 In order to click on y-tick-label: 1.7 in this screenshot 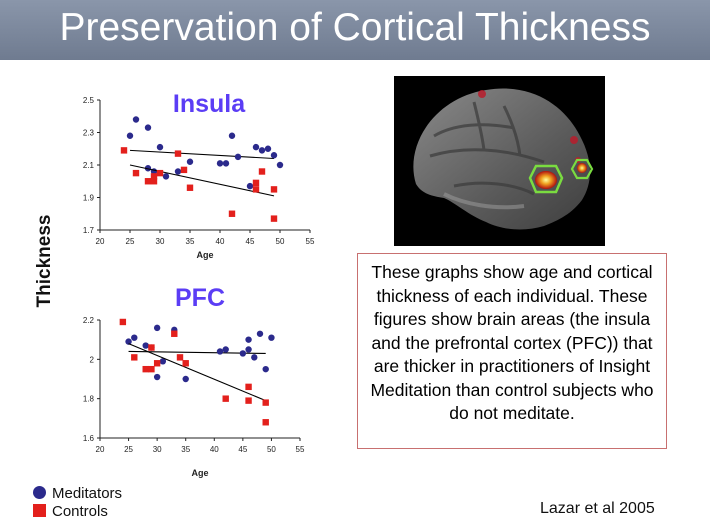, I will do `click(89, 230)`.